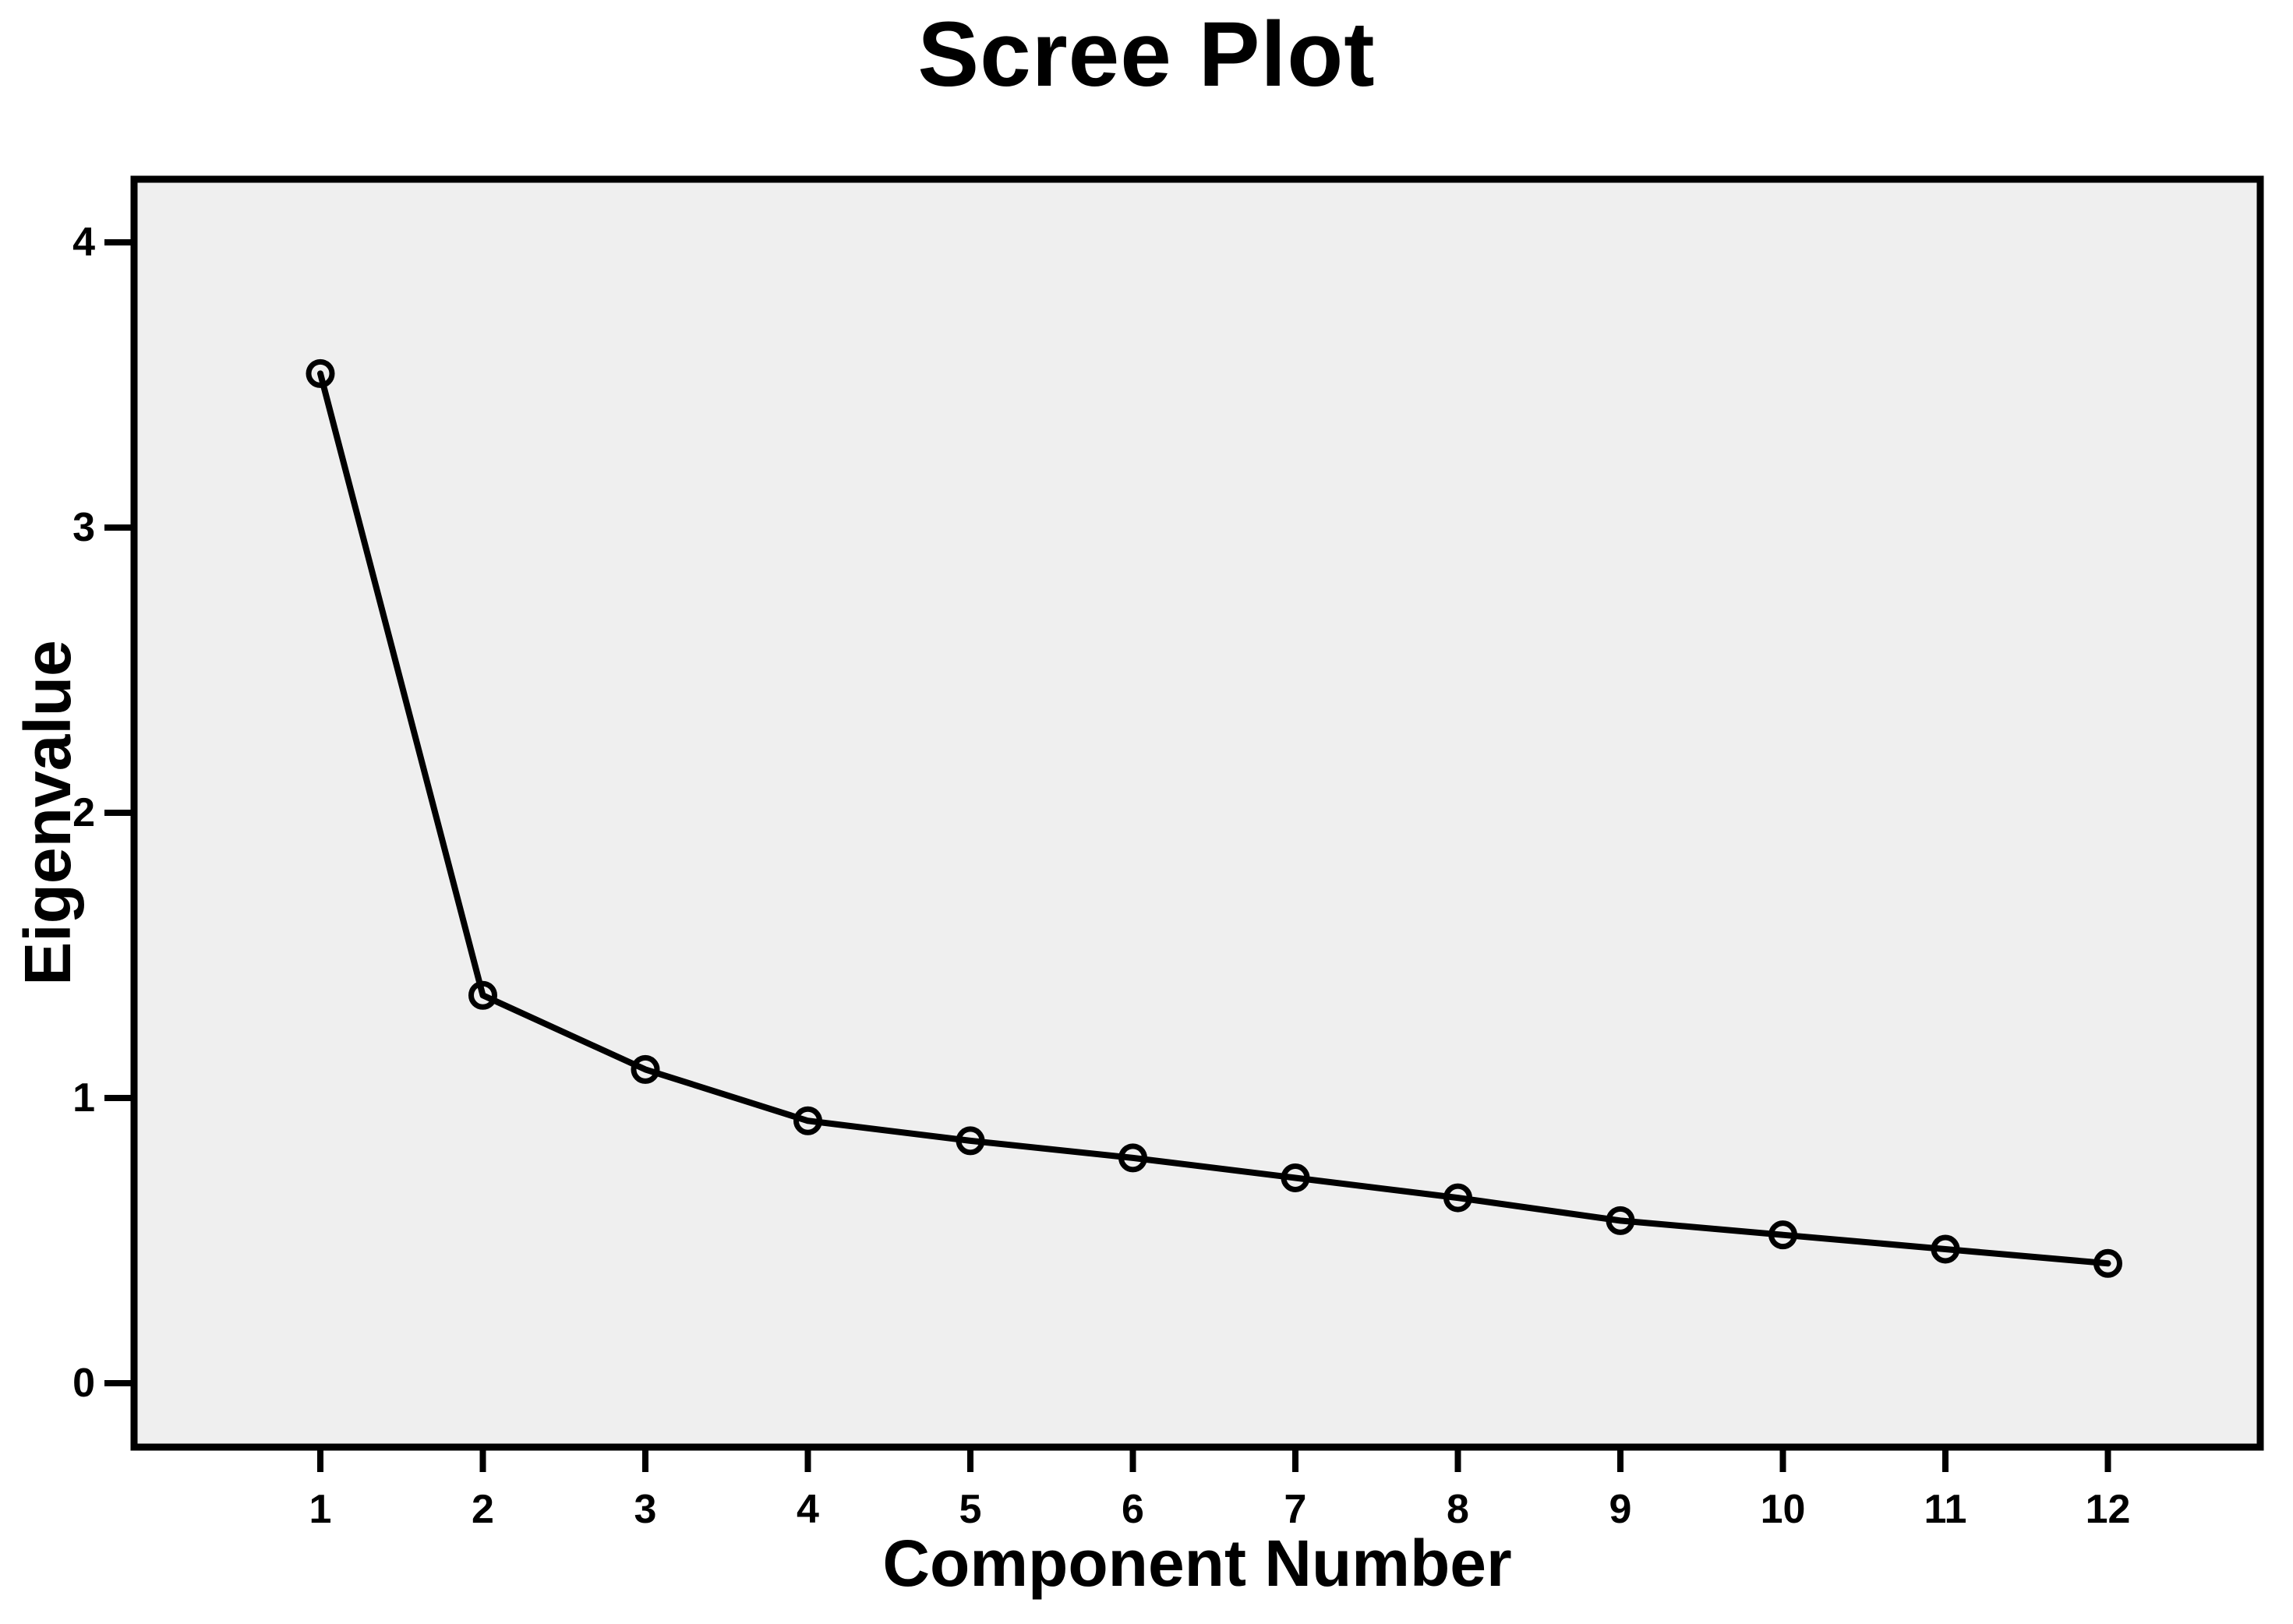 This screenshot has width=2293, height=1624. What do you see at coordinates (1458, 1509) in the screenshot?
I see `x-tick-label: 8` at bounding box center [1458, 1509].